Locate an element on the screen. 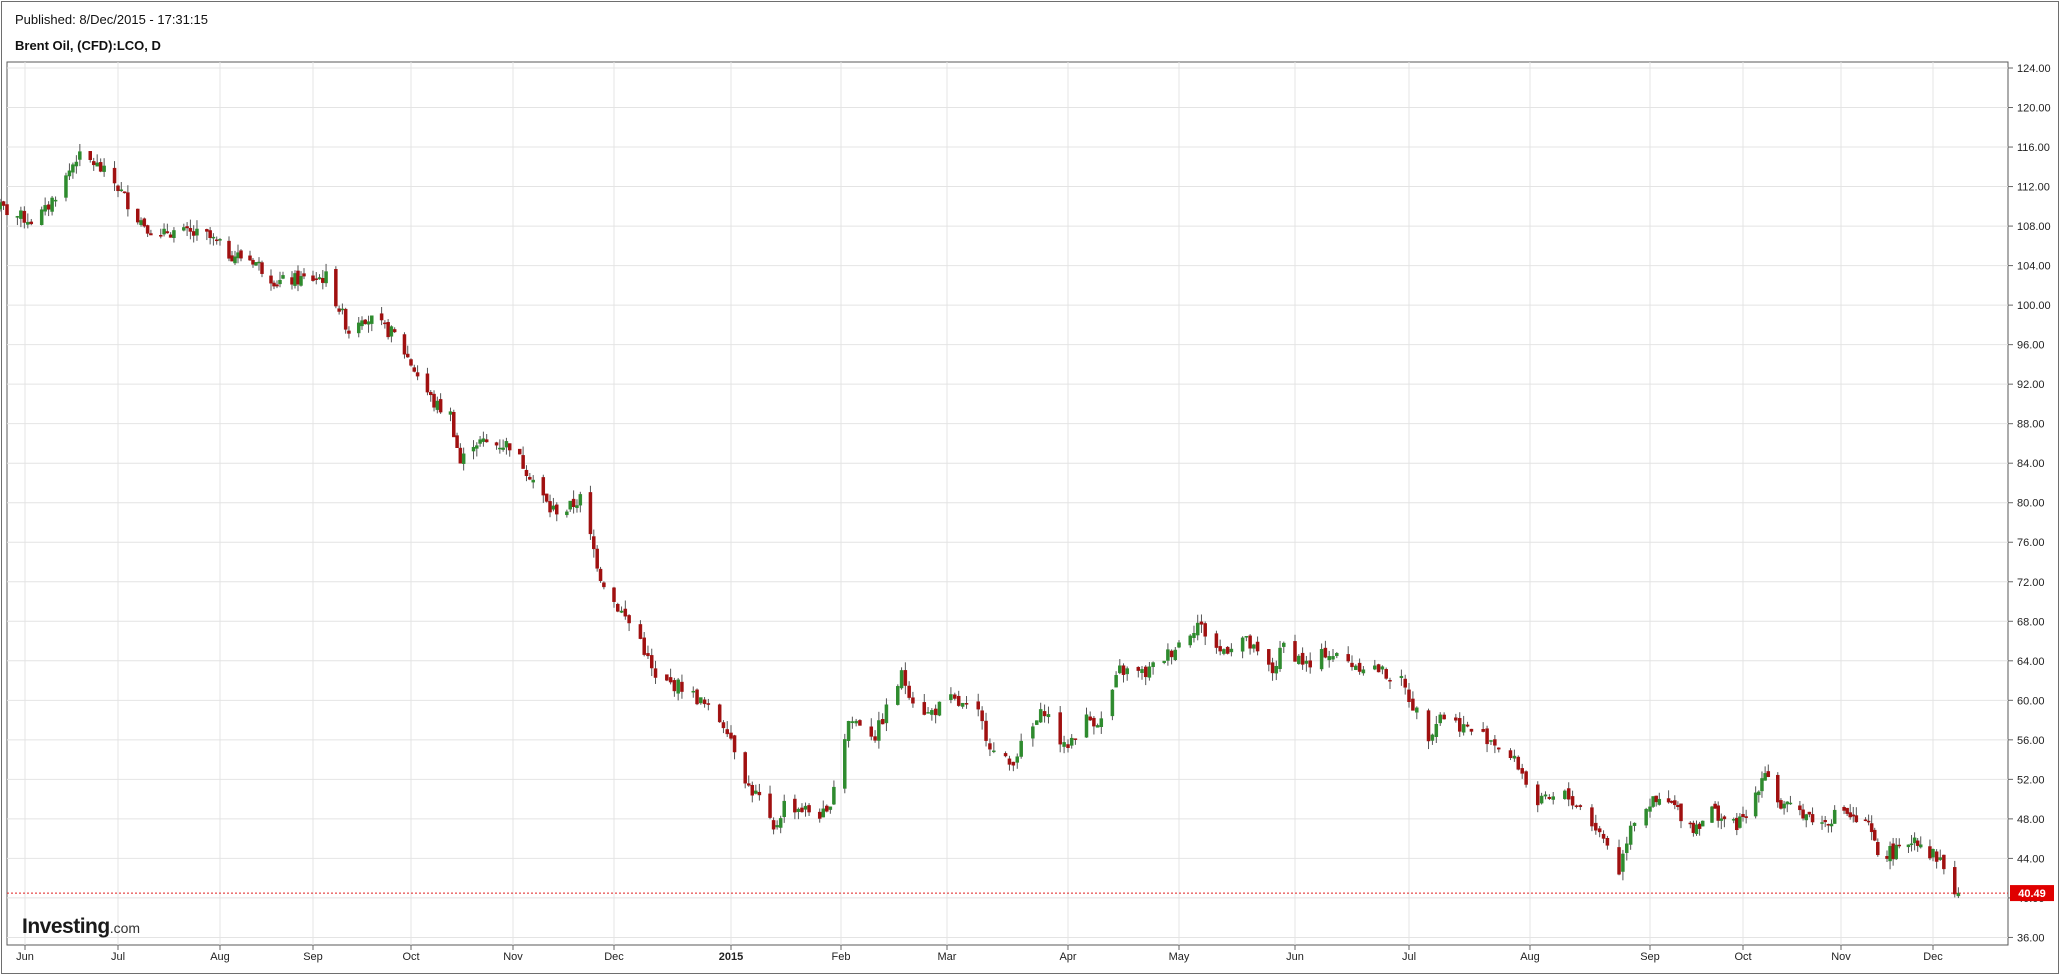 The height and width of the screenshot is (977, 2062). investing-logo: Investing.com is located at coordinates (81, 926).